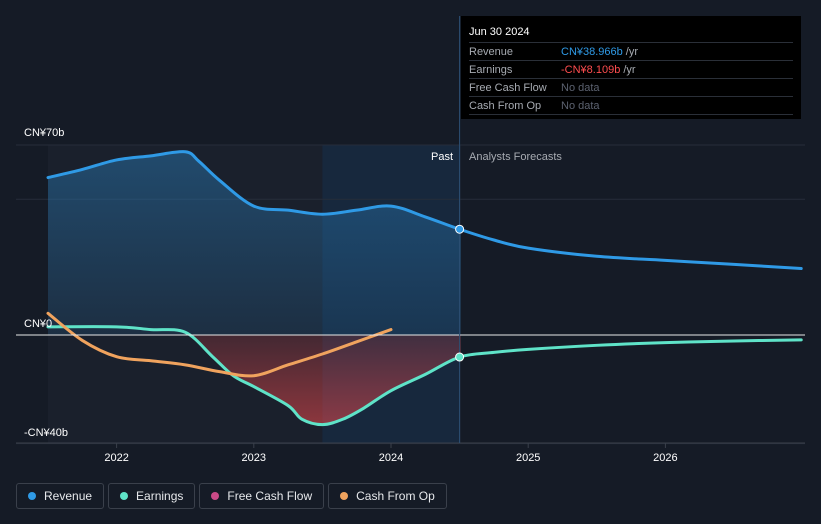 The height and width of the screenshot is (524, 821). What do you see at coordinates (665, 458) in the screenshot?
I see `x-tick-label: 2026` at bounding box center [665, 458].